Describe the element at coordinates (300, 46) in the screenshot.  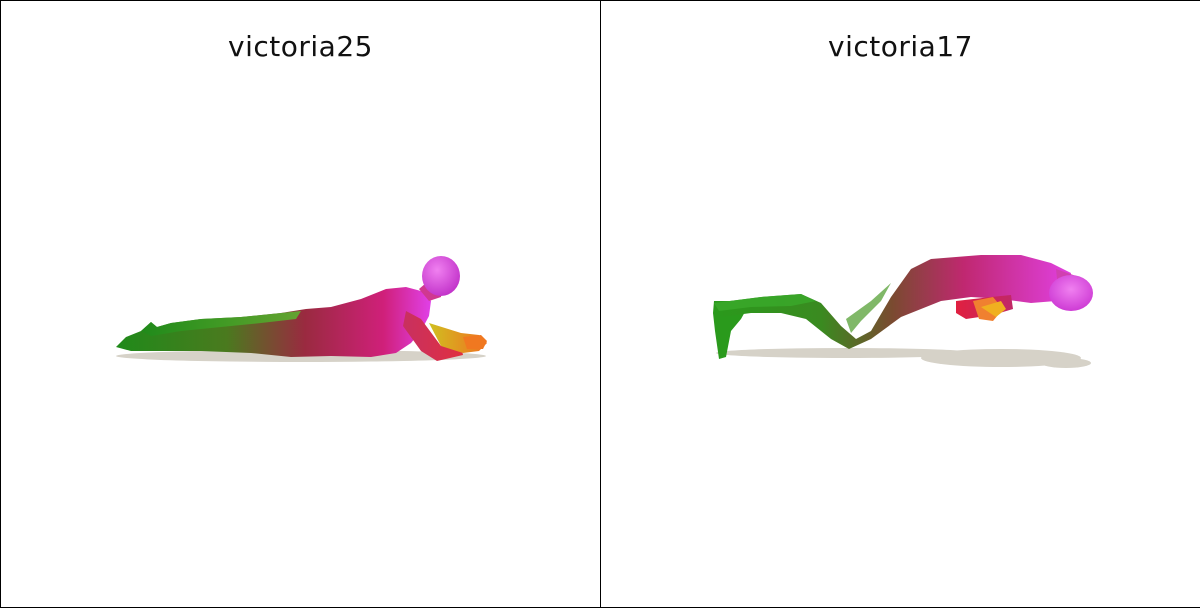
I see `panel-title-left: victoria25` at that location.